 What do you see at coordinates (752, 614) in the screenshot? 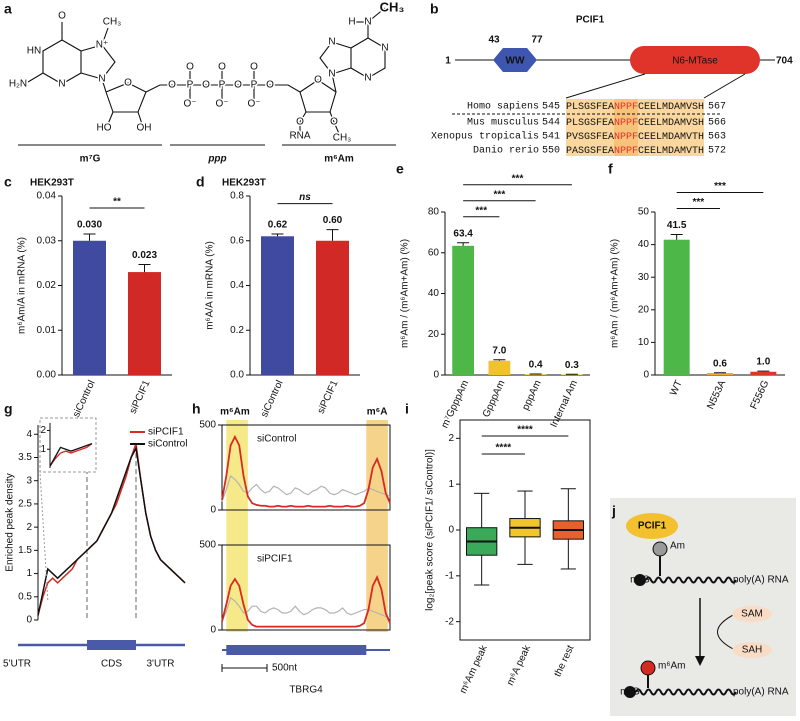
I see `cofactor-label: SAM` at bounding box center [752, 614].